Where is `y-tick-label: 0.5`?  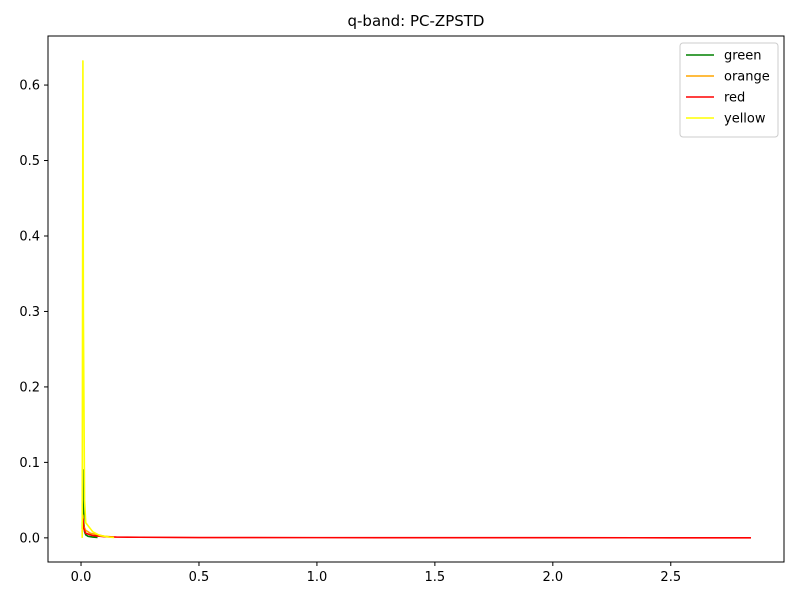
y-tick-label: 0.5 is located at coordinates (29, 161).